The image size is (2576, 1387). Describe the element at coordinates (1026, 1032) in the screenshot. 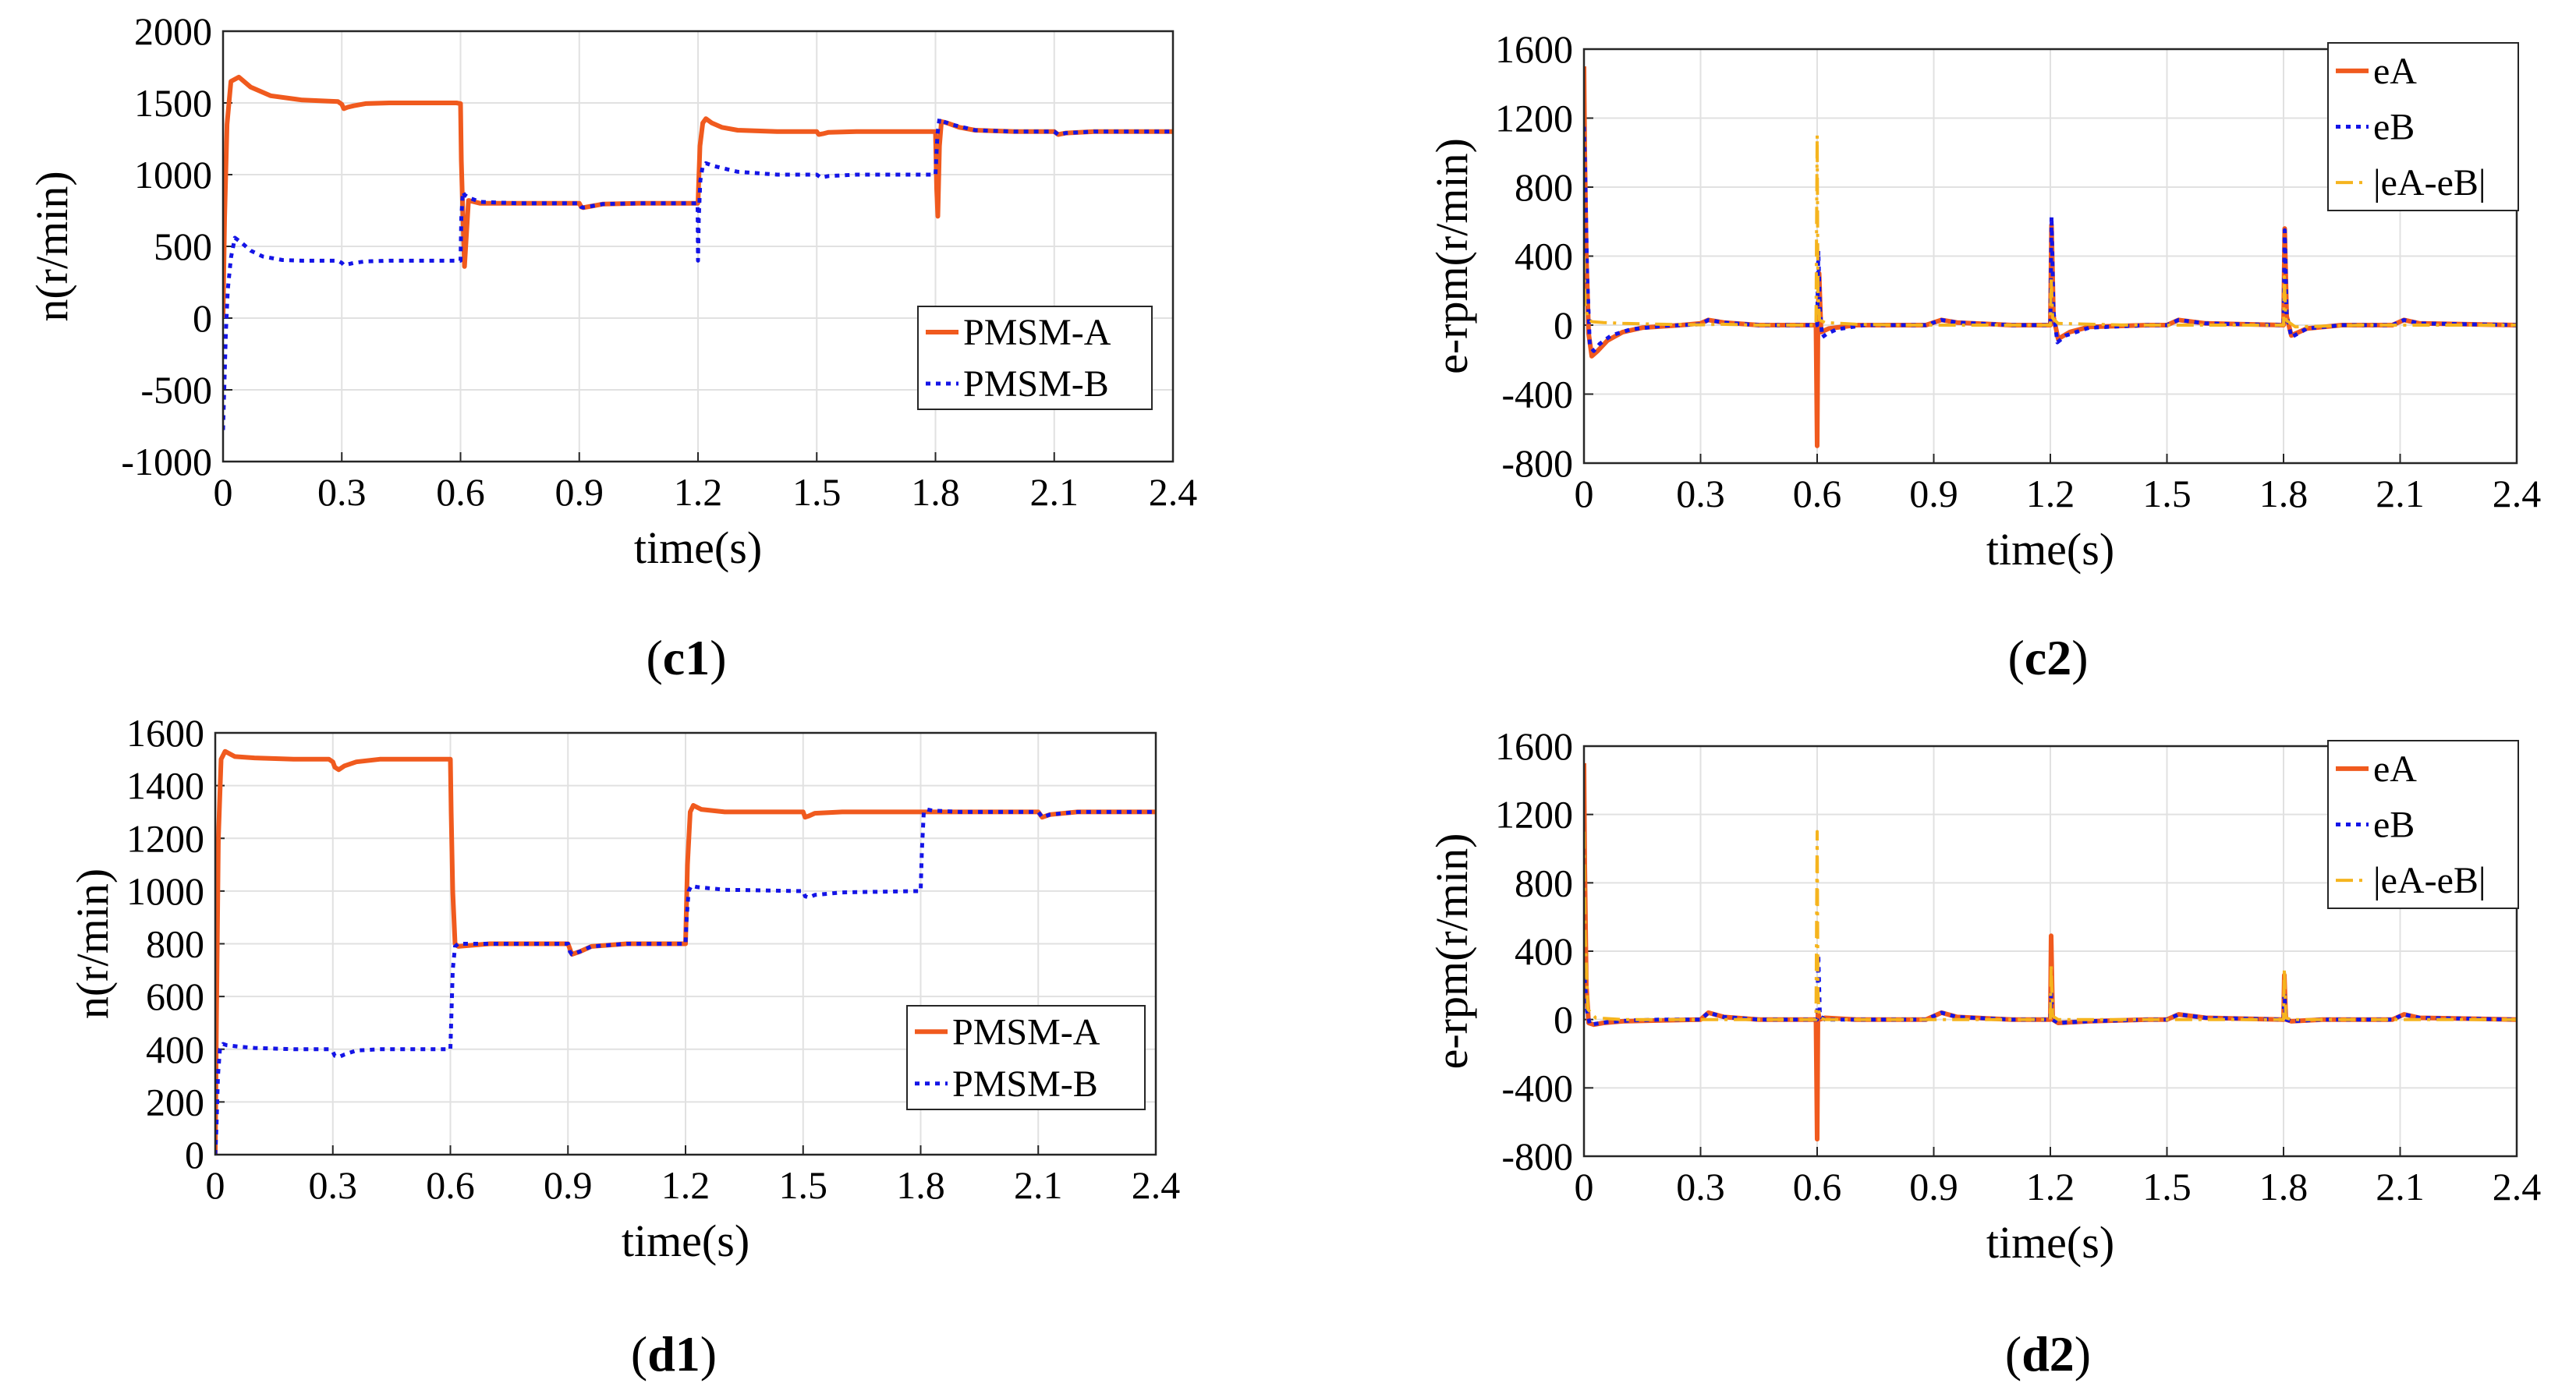

I see `legend-label: PMSM-A` at that location.